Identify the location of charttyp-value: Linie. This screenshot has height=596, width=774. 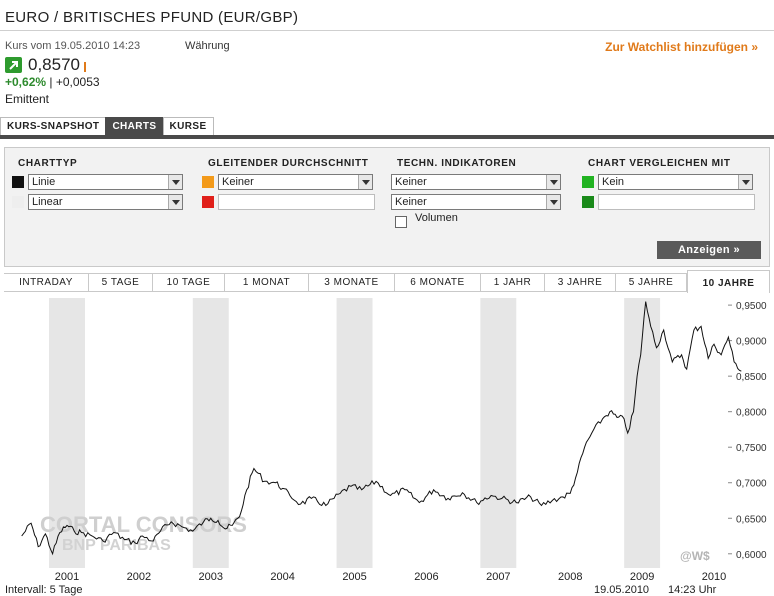
(44, 182).